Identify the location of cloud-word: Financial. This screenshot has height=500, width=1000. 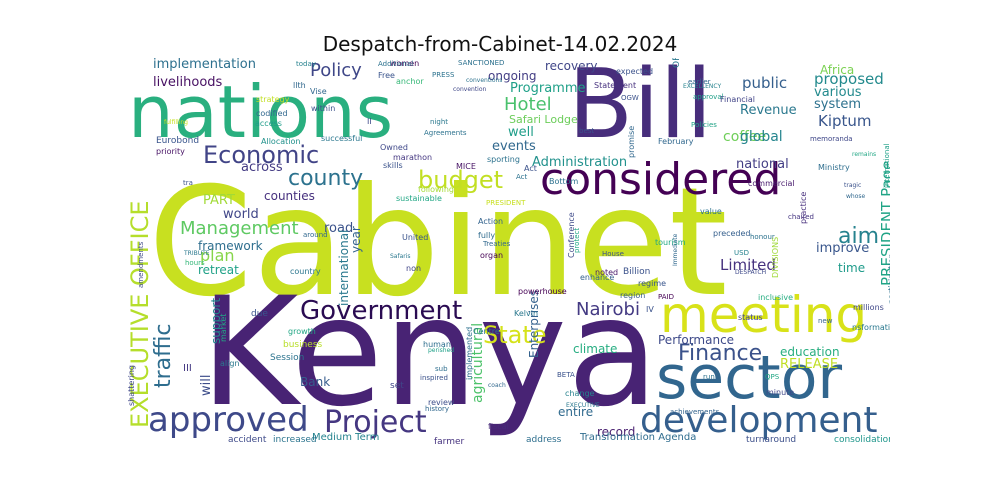
(738, 99).